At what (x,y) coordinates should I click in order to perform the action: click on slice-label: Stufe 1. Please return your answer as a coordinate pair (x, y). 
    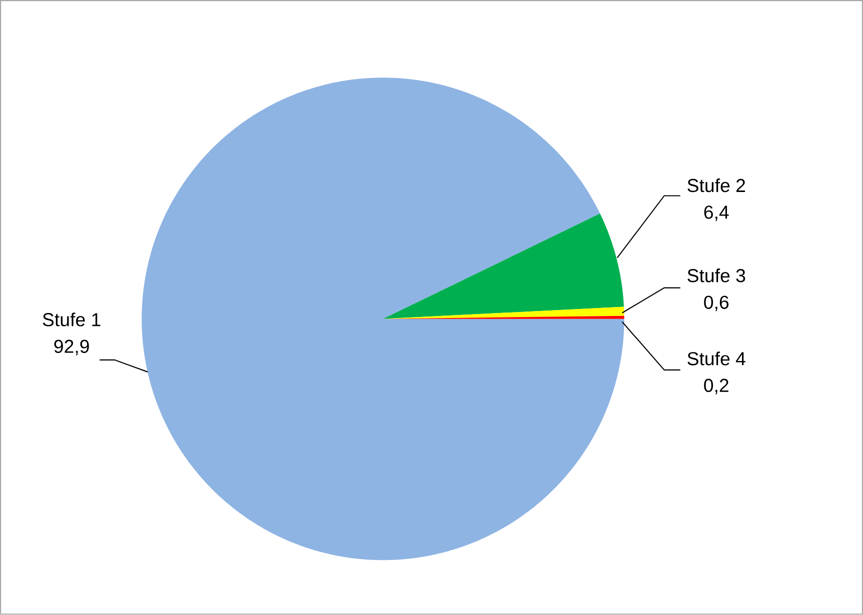
    Looking at the image, I should click on (71, 319).